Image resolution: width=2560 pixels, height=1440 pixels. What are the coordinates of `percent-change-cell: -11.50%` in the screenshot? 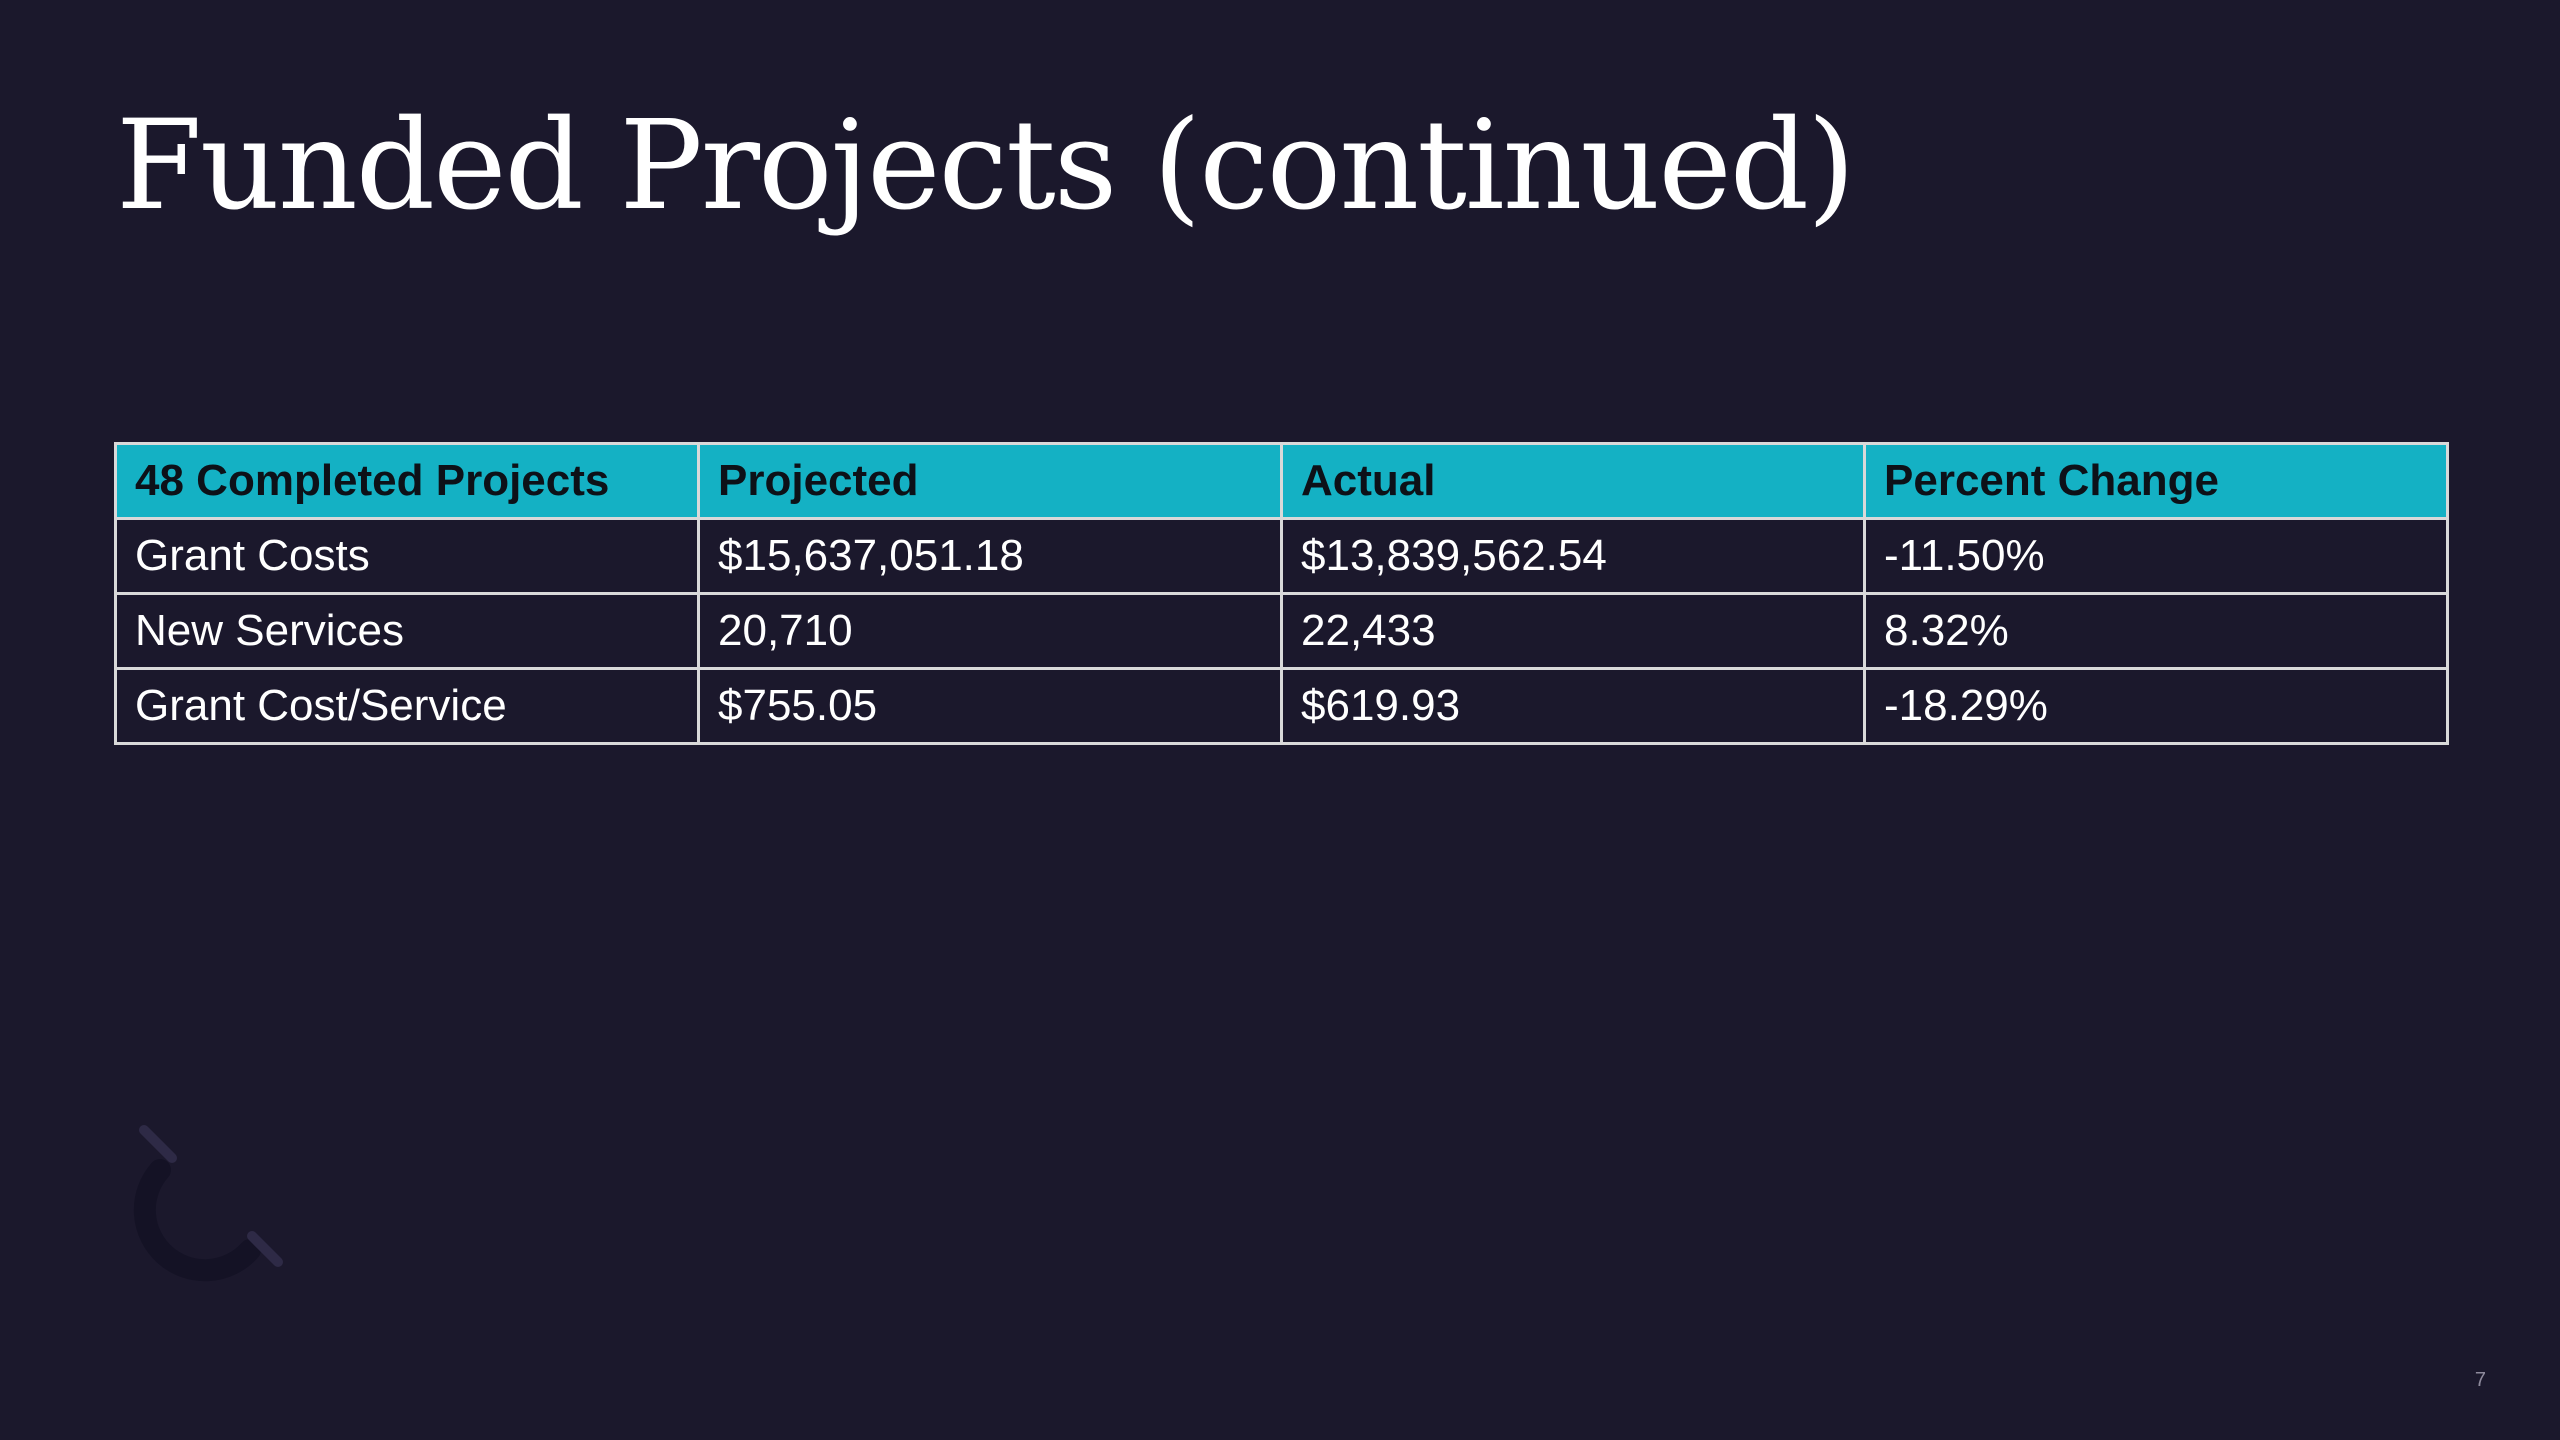 It's located at (2156, 556).